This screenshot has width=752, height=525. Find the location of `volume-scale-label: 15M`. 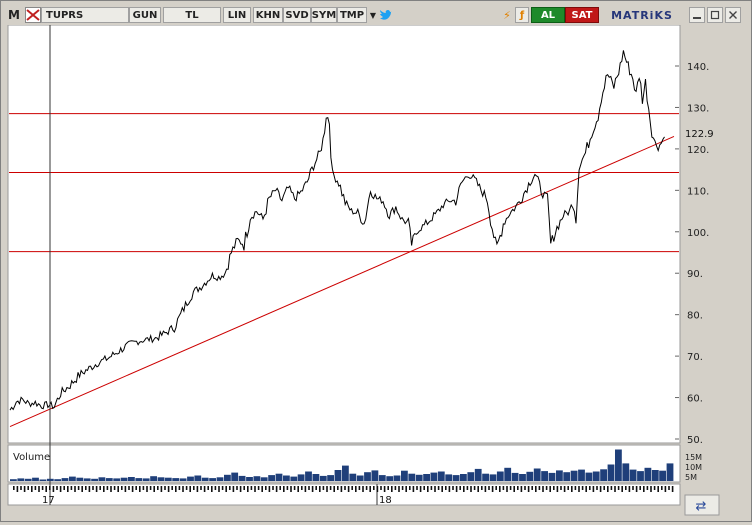

volume-scale-label: 15M is located at coordinates (693, 457).